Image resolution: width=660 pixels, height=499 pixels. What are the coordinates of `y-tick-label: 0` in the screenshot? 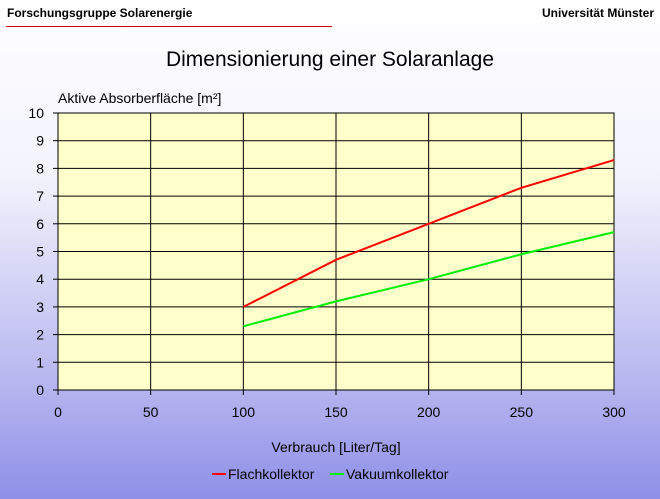 It's located at (40, 390).